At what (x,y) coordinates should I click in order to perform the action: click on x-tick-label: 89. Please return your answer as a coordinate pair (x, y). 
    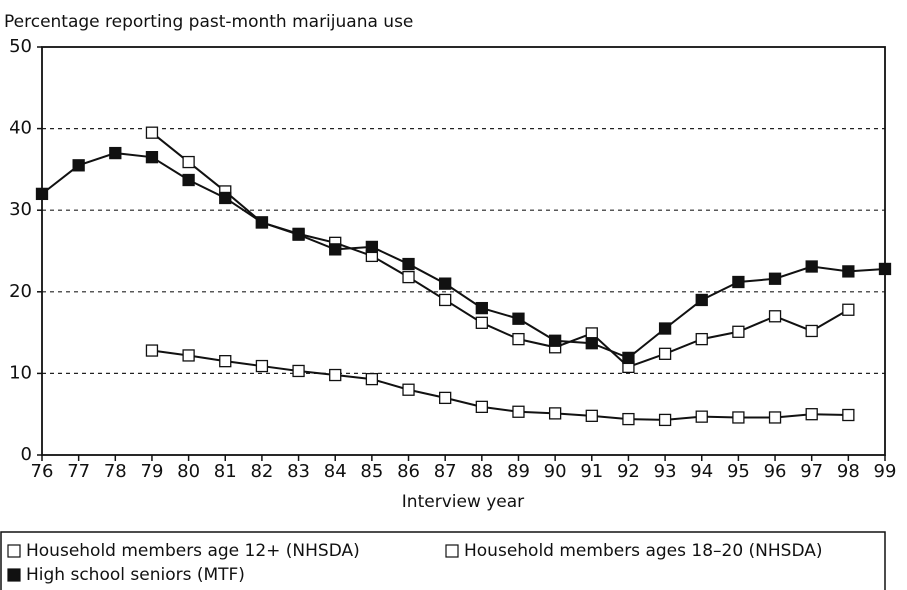
    Looking at the image, I should click on (518, 471).